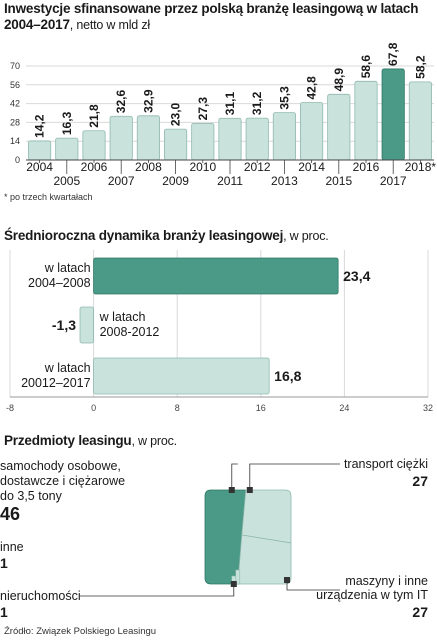 Image resolution: width=437 pixels, height=640 pixels. Describe the element at coordinates (372, 595) in the screenshot. I see `segment-label: urządzenia w tym IT` at that location.